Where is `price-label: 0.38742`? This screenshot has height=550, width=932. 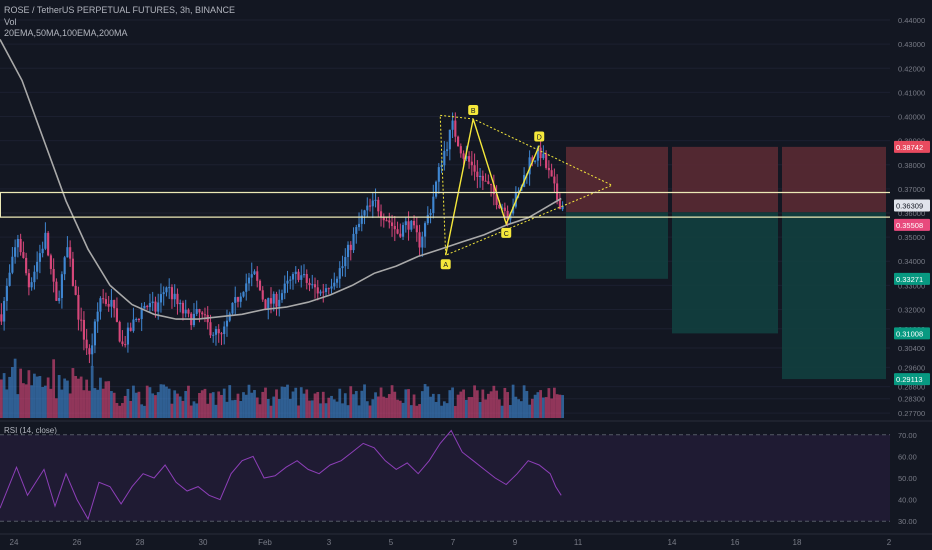 price-label: 0.38742 is located at coordinates (909, 147).